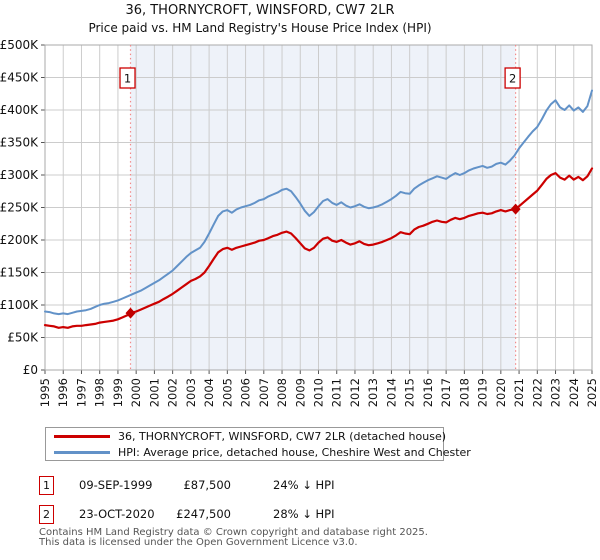 This screenshot has width=600, height=560. I want to click on y-tick-label: £500K, so click(19, 45).